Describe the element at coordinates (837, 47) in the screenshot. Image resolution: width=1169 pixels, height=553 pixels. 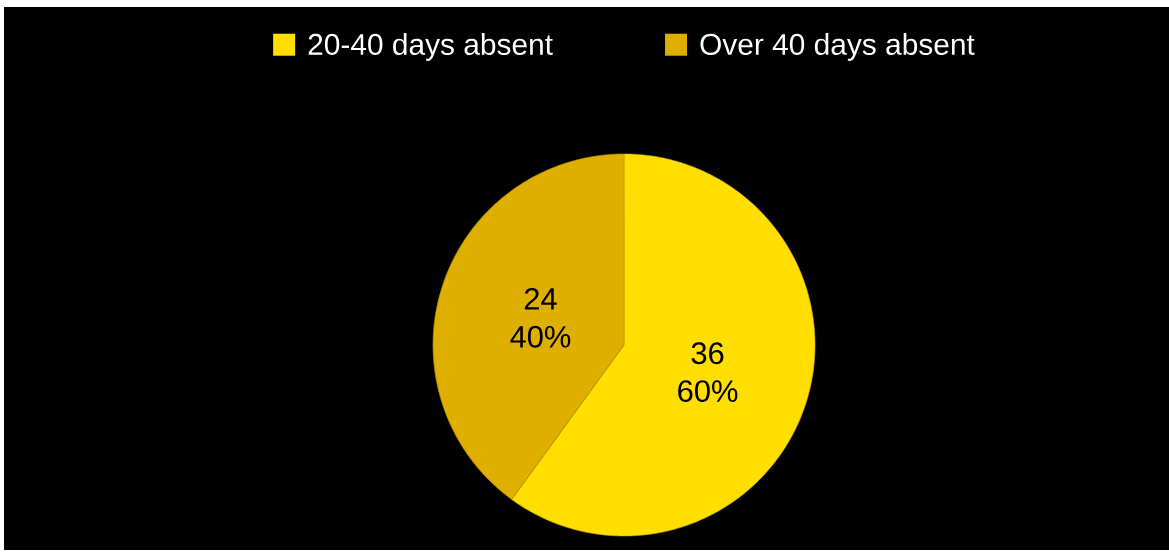
I see `legend-label: Over 40 days absent` at that location.